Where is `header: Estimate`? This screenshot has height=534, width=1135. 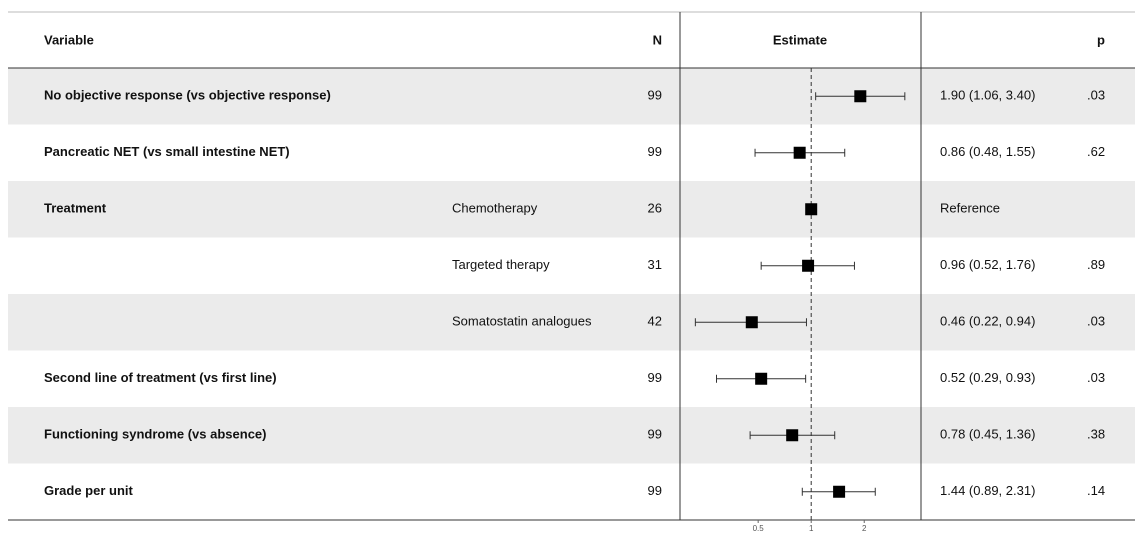
header: Estimate is located at coordinates (800, 39).